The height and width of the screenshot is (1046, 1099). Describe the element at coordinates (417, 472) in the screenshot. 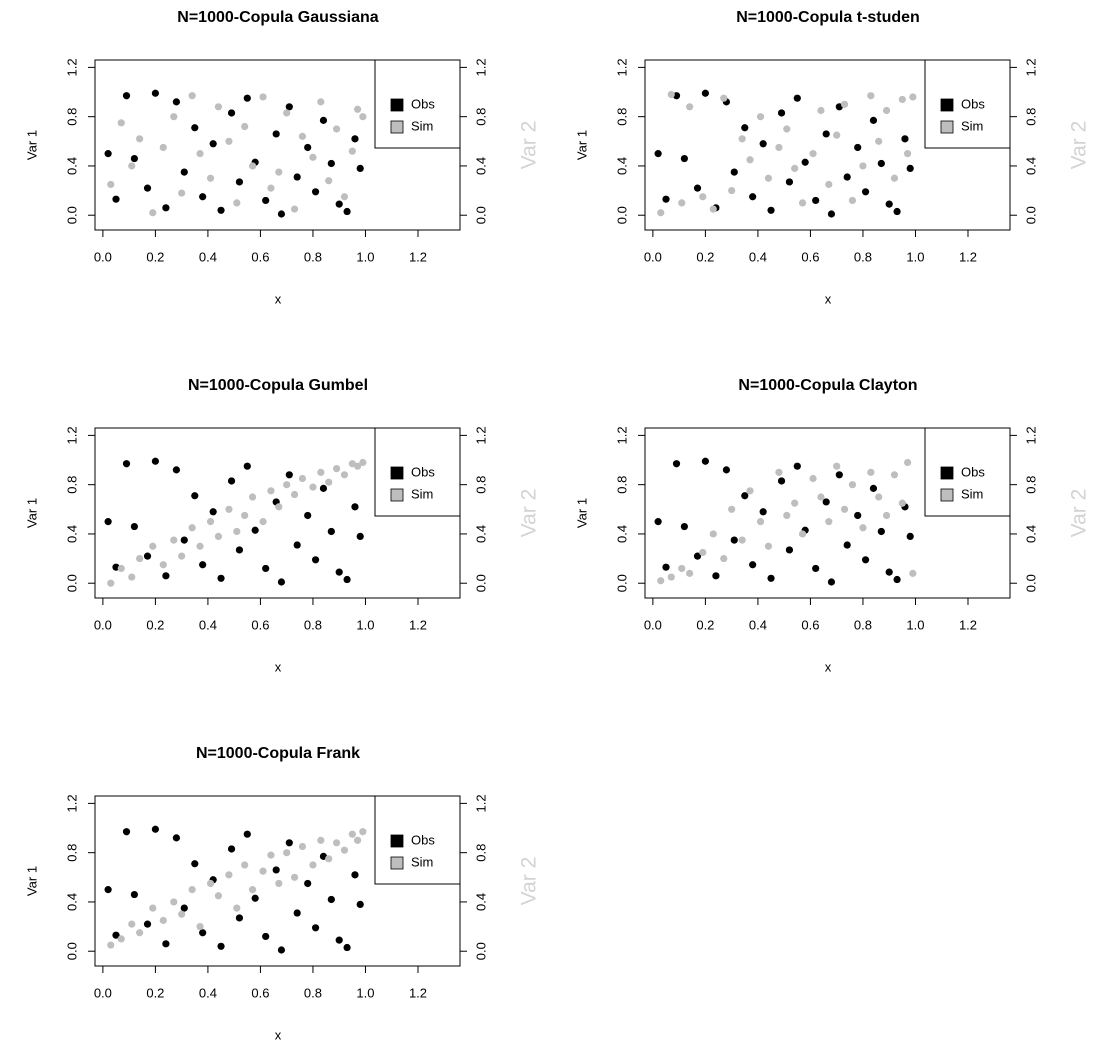

I see `legend-box` at that location.